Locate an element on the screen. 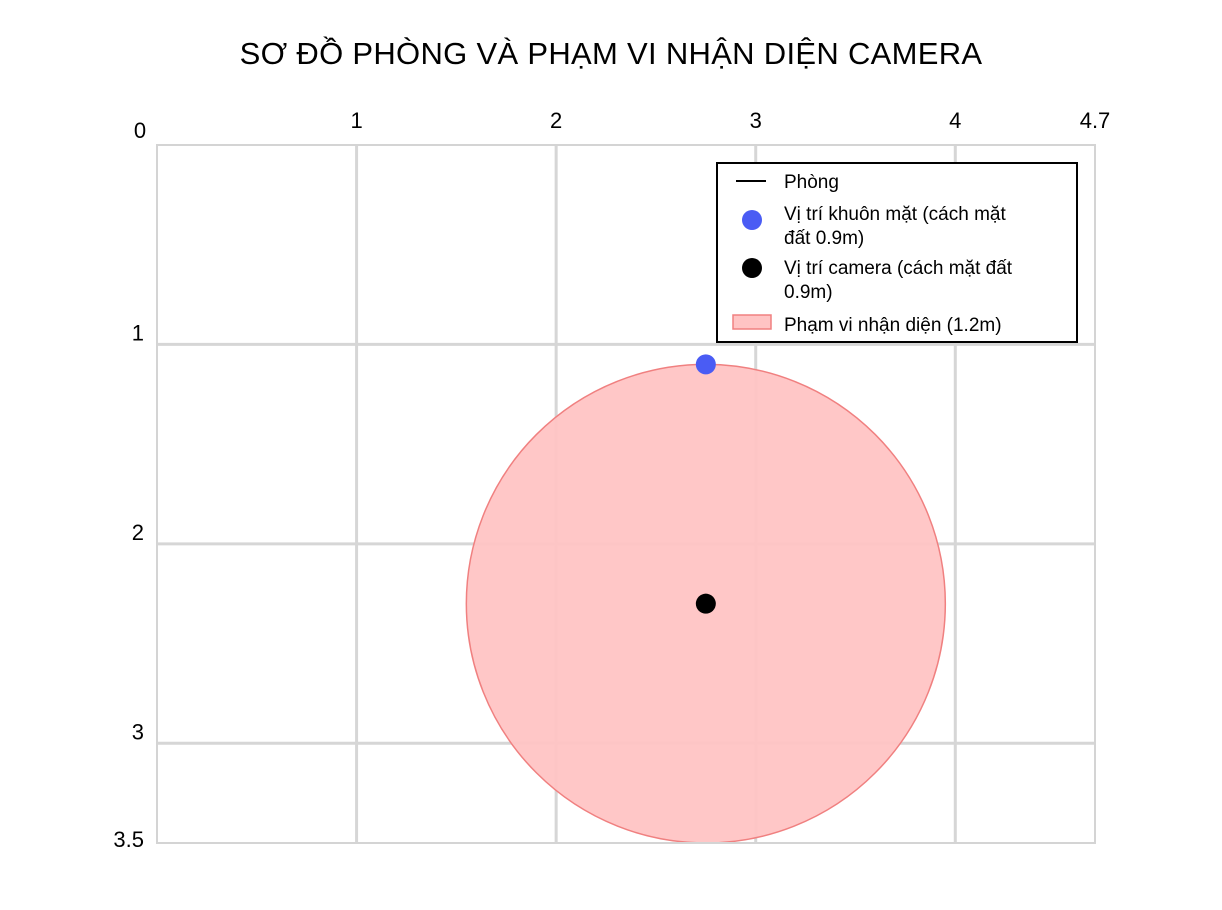 This screenshot has width=1222, height=910. legend-label-range: Phạm vi nhận diện (1.2m) is located at coordinates (893, 325).